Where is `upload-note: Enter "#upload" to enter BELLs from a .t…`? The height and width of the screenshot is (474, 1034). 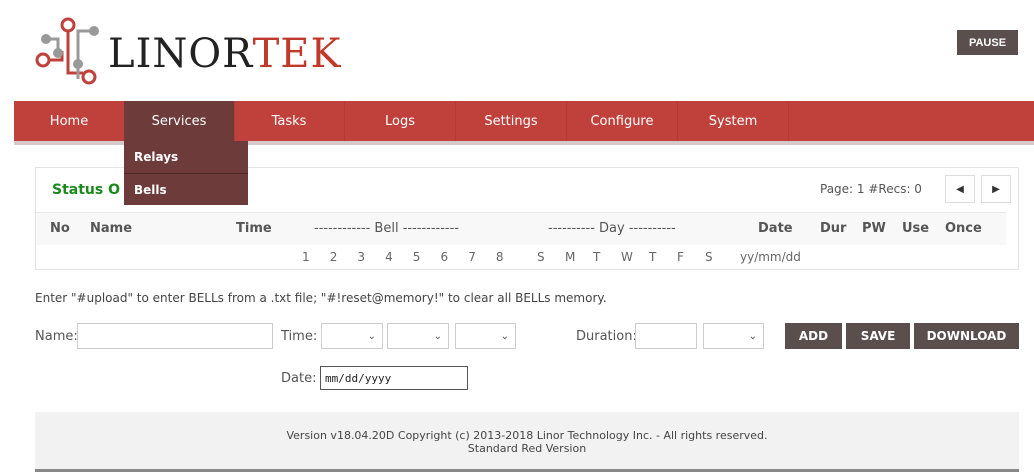
upload-note: Enter "#upload" to enter BELLs from a .t… is located at coordinates (321, 298).